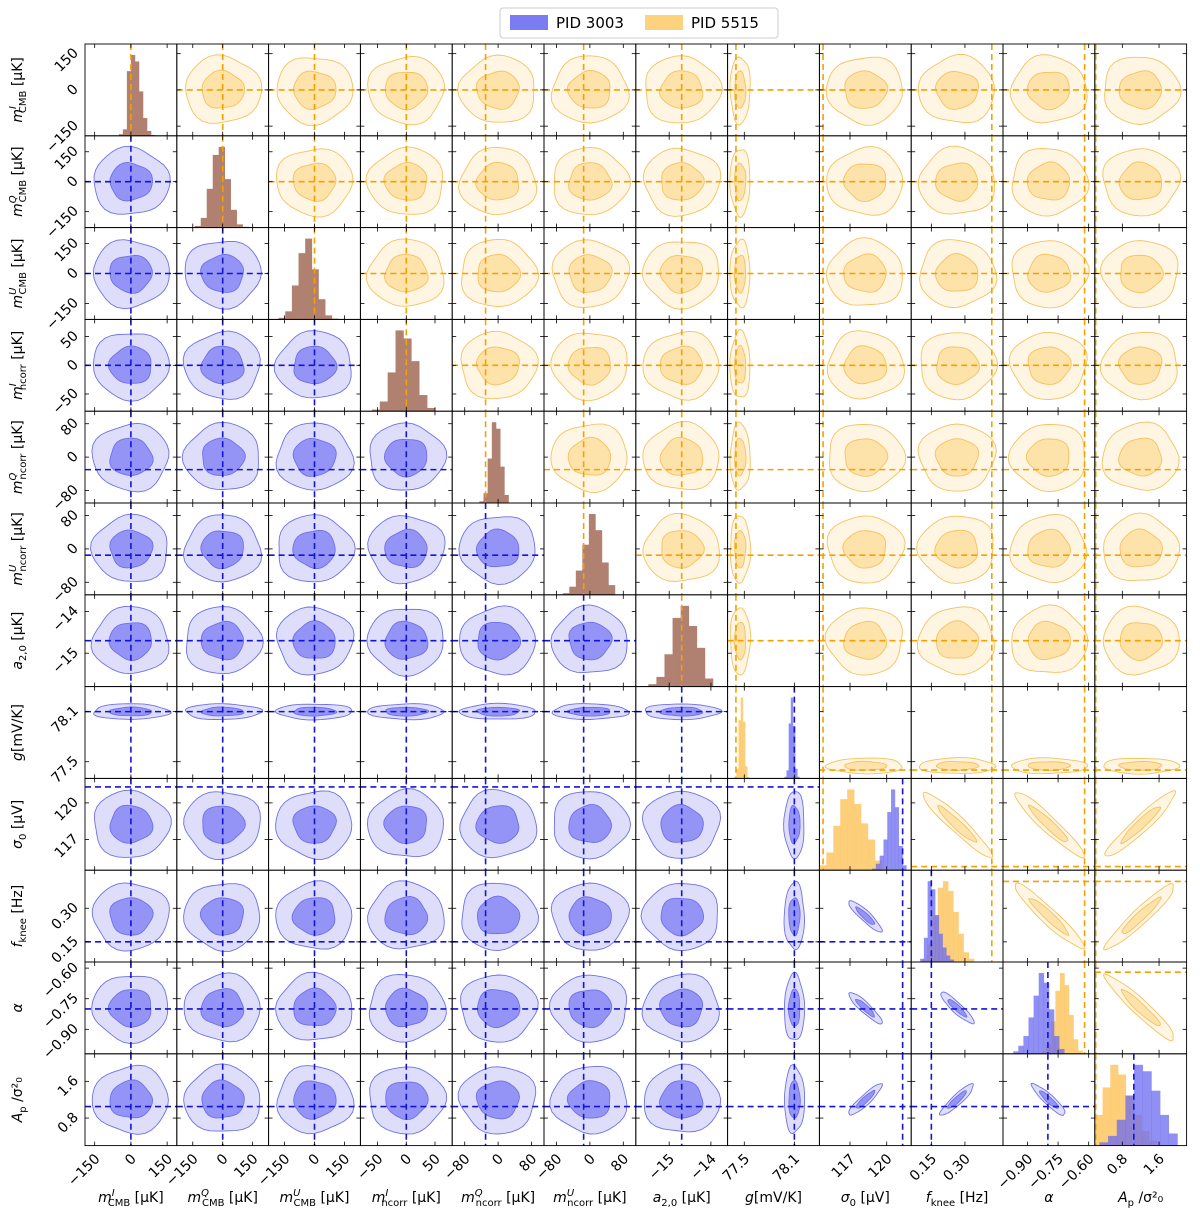 The height and width of the screenshot is (1224, 1200). I want to click on panel-sigma0-vs-alpha, so click(1049, 824).